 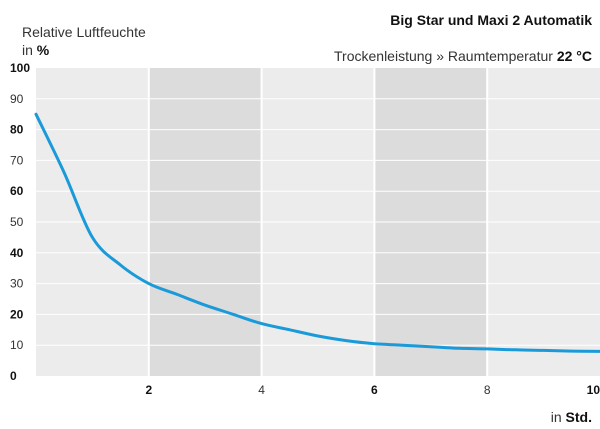 I want to click on chart-subtitle: Trockenleistung » Raumtemperatur 22 °C, so click(x=463, y=56).